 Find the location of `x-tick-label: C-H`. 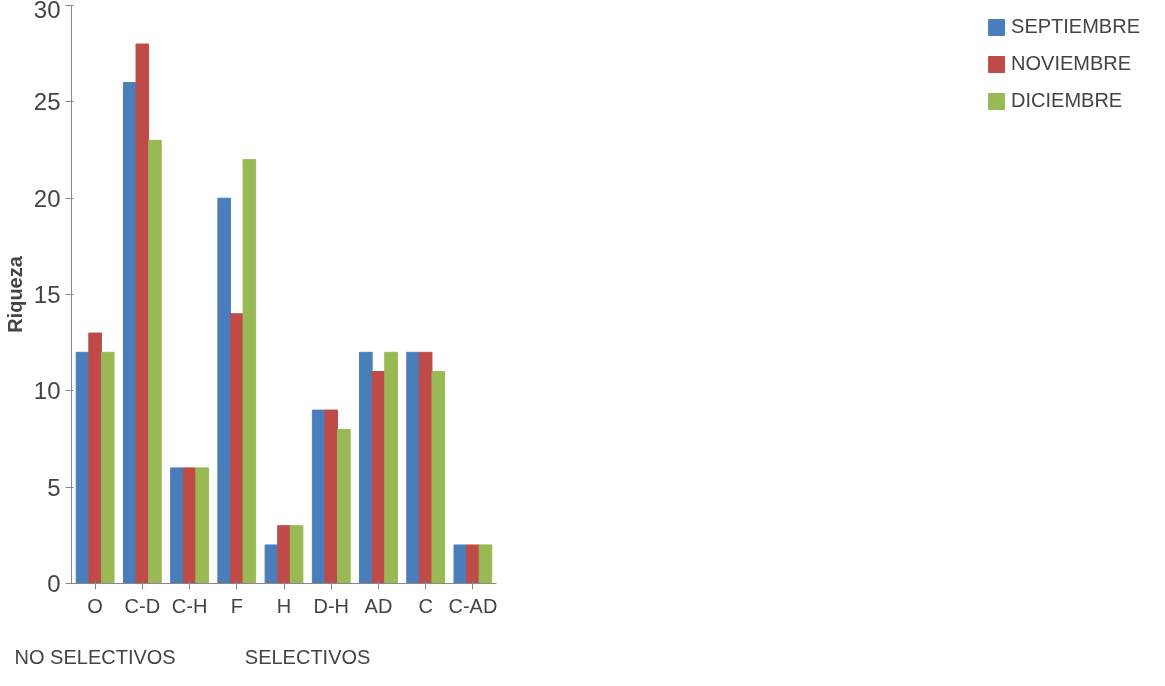

x-tick-label: C-H is located at coordinates (189, 605).